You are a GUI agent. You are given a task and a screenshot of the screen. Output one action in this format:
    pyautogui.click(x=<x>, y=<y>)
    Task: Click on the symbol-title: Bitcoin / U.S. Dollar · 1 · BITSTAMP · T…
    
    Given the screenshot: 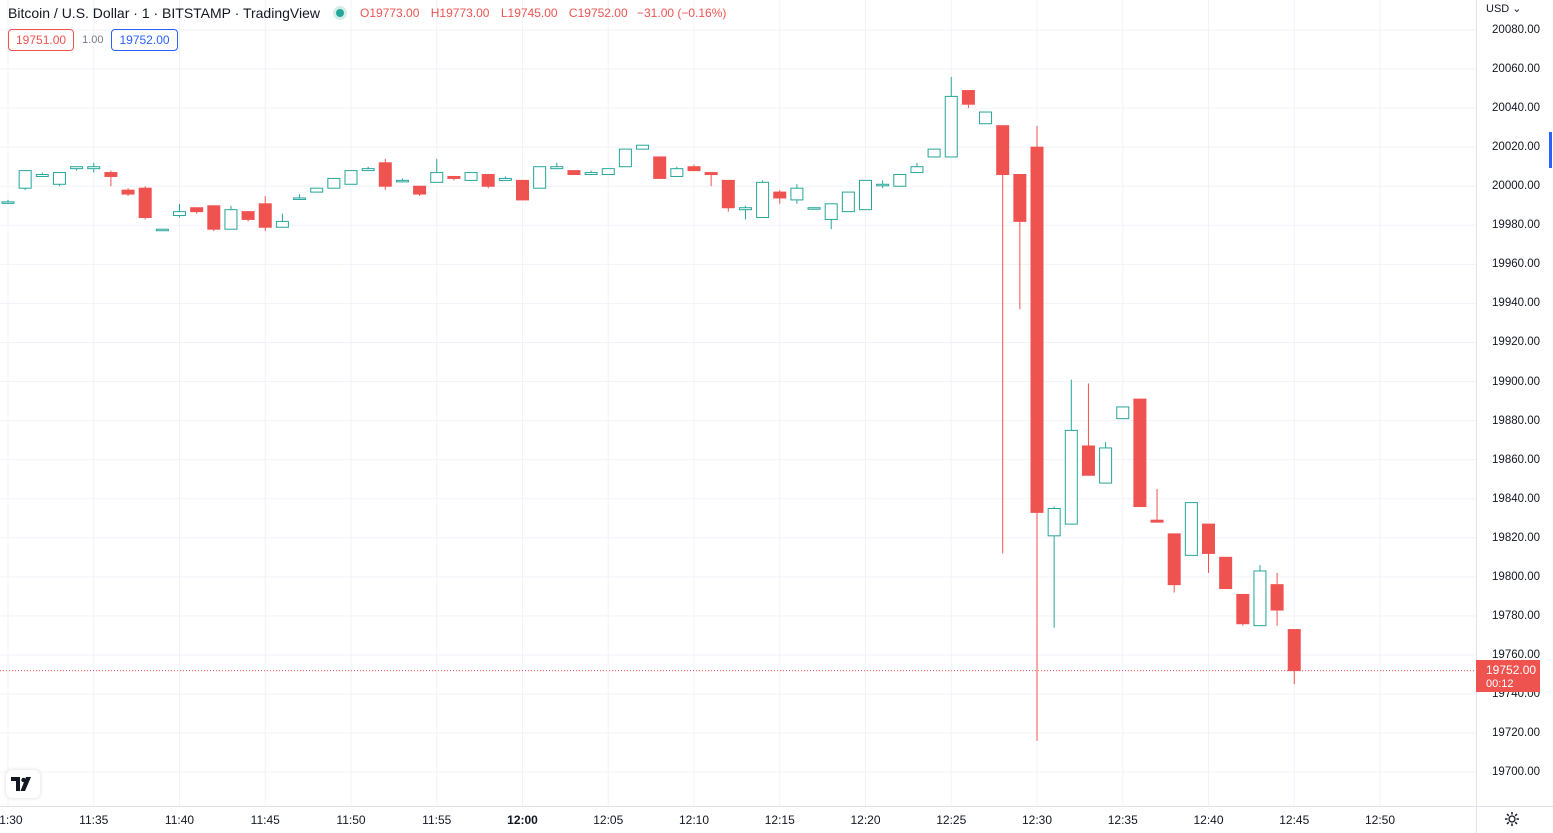 What is the action you would take?
    pyautogui.click(x=164, y=13)
    